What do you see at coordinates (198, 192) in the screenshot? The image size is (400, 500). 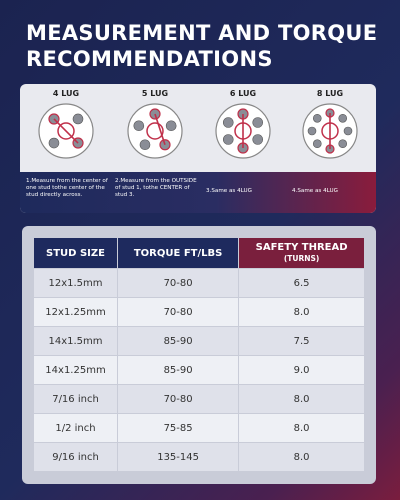 I see `caption-strip` at bounding box center [198, 192].